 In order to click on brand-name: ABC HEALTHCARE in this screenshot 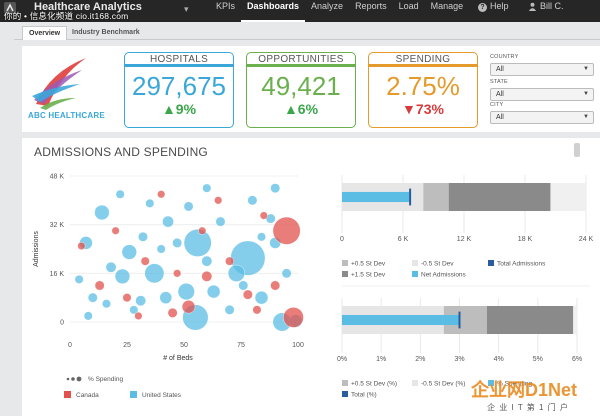, I will do `click(66, 115)`.